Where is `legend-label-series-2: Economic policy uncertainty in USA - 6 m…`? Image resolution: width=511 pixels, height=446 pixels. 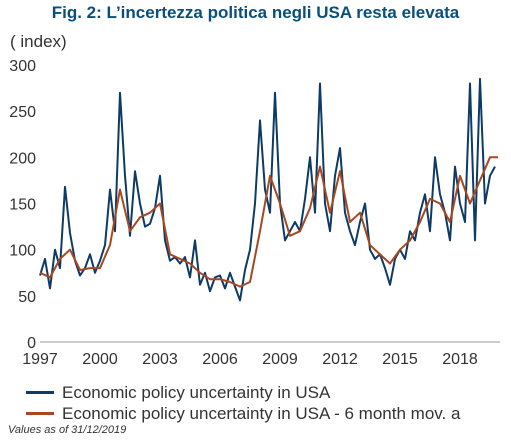 legend-label-series-2: Economic policy uncertainty in USA - 6 m… is located at coordinates (261, 413).